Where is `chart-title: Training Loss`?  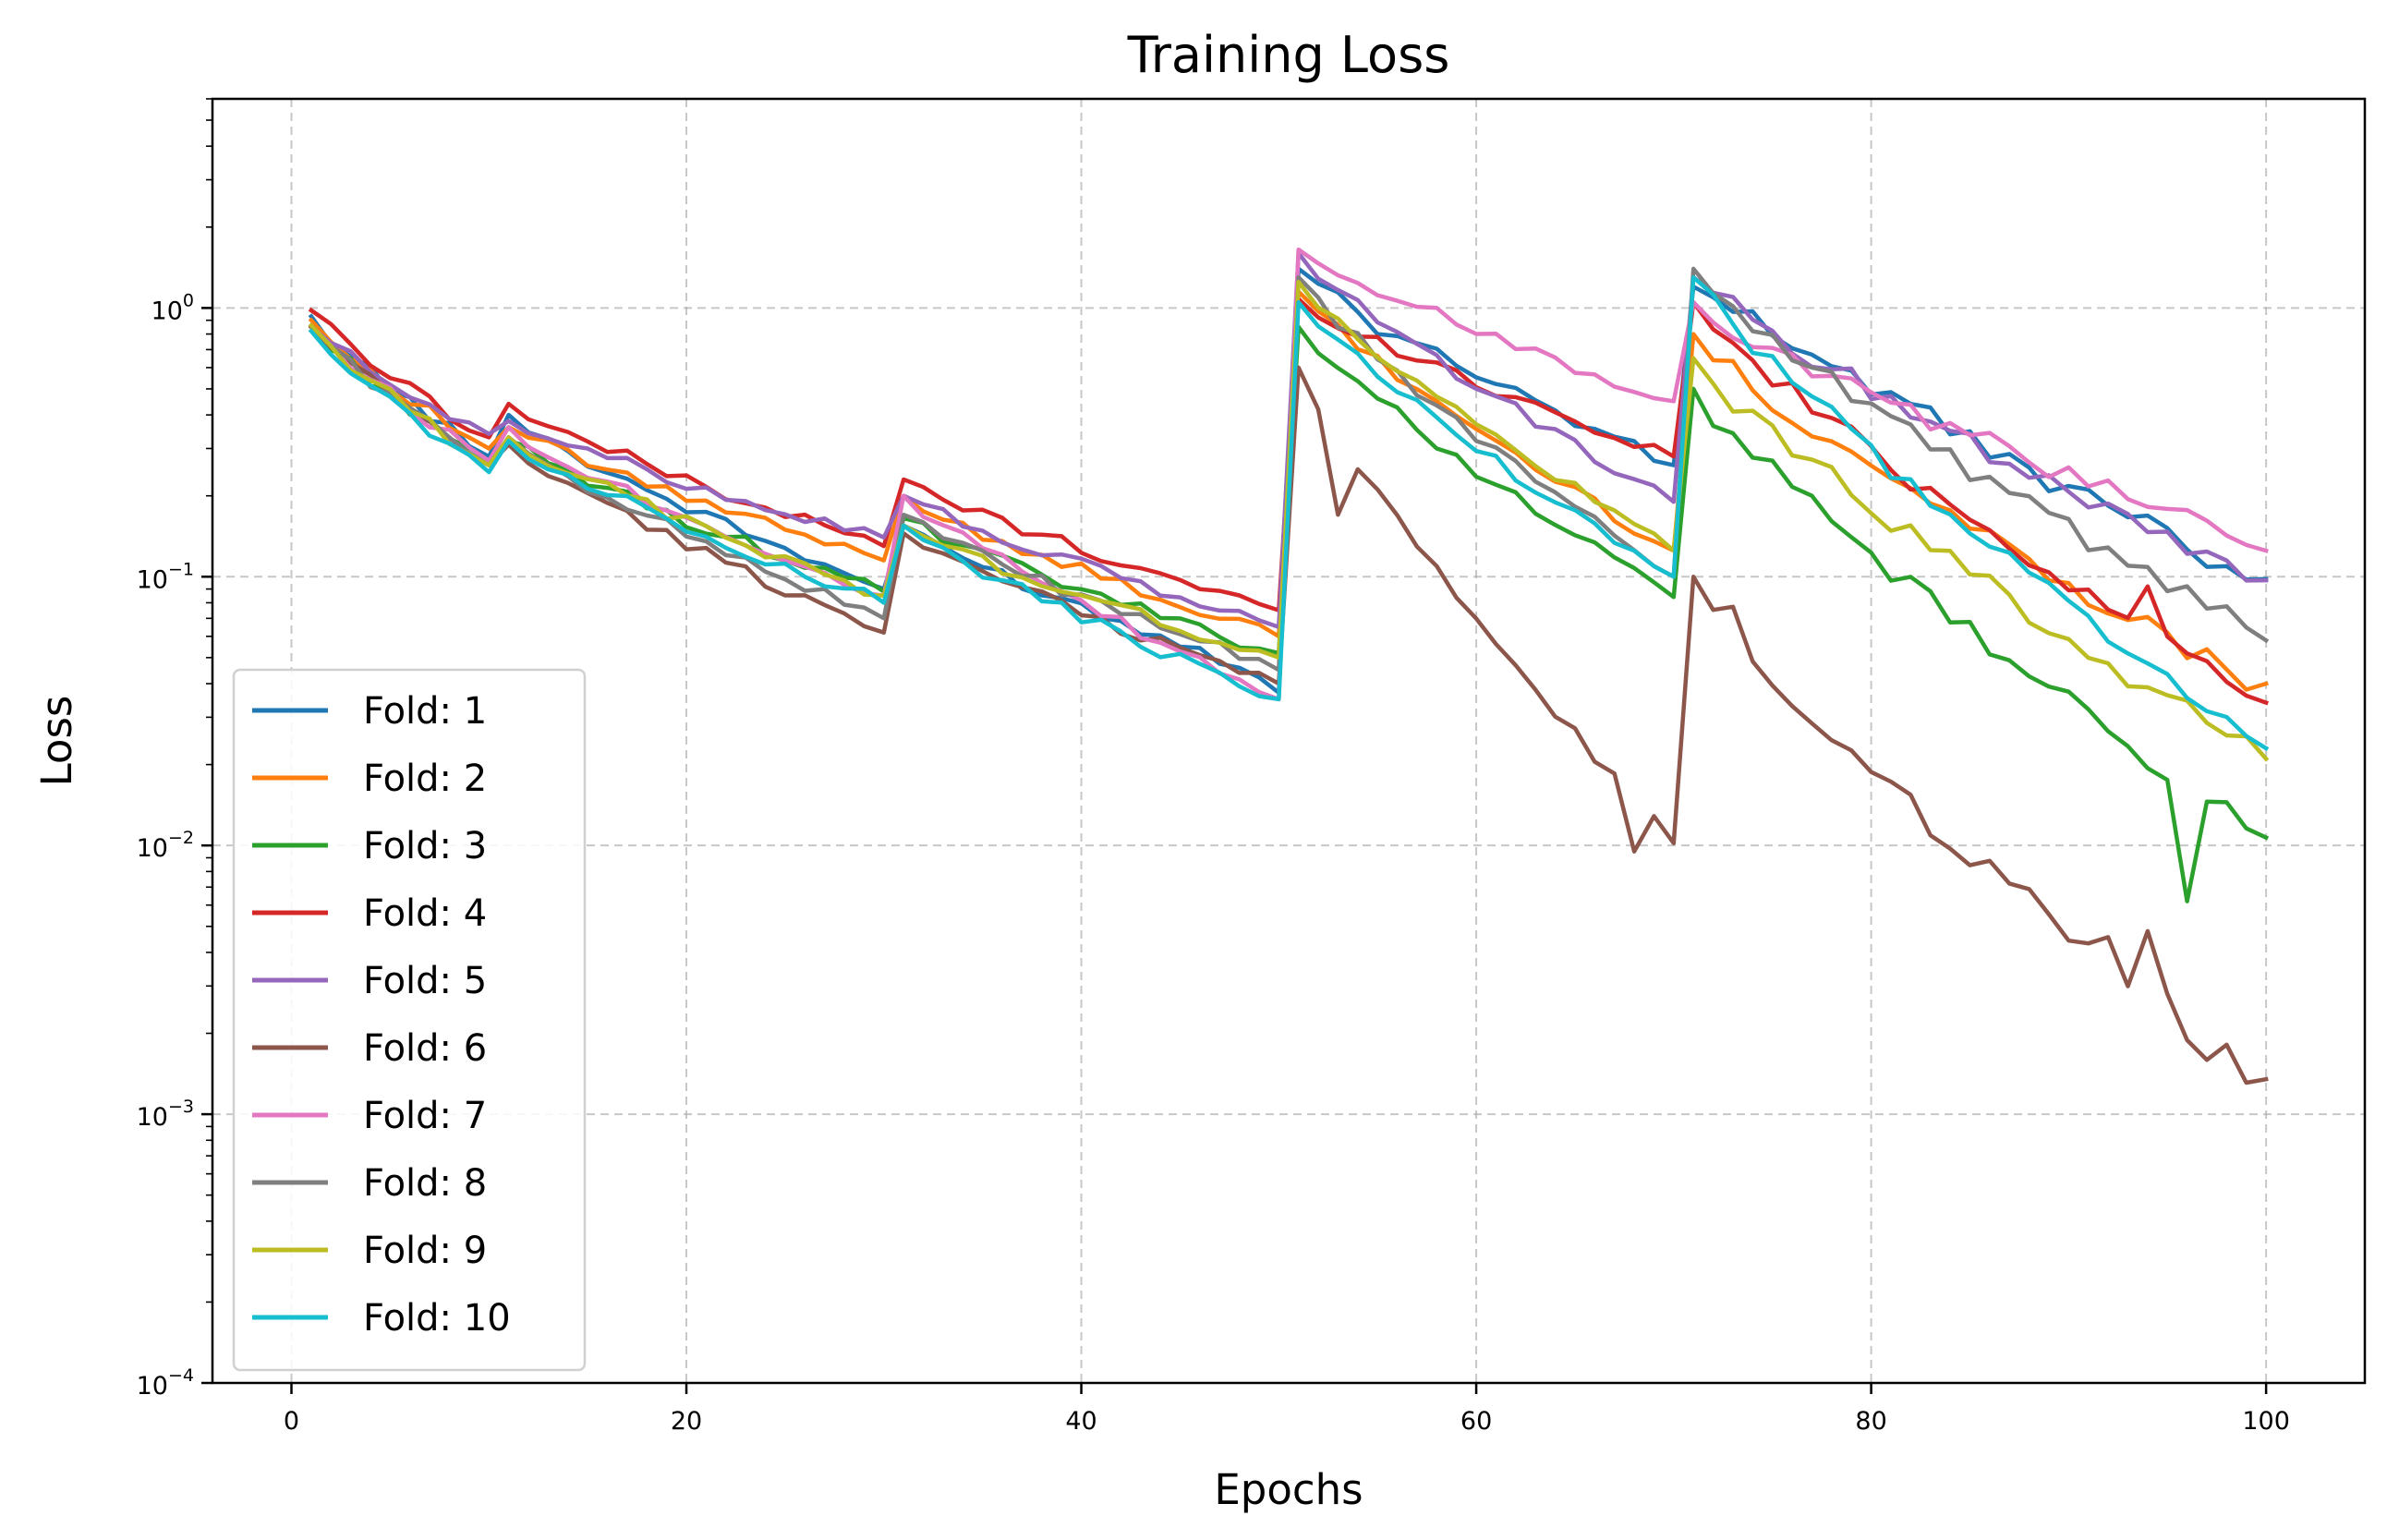 chart-title: Training Loss is located at coordinates (1288, 55).